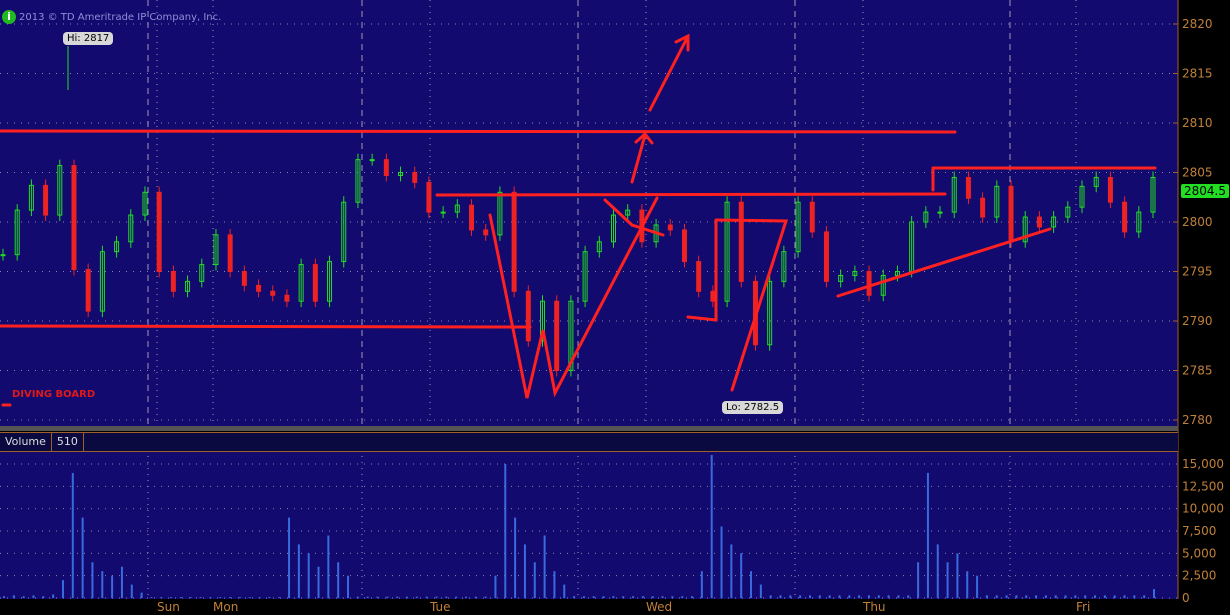 The image size is (1230, 615). What do you see at coordinates (944, 262) in the screenshot?
I see `rising-trendline` at bounding box center [944, 262].